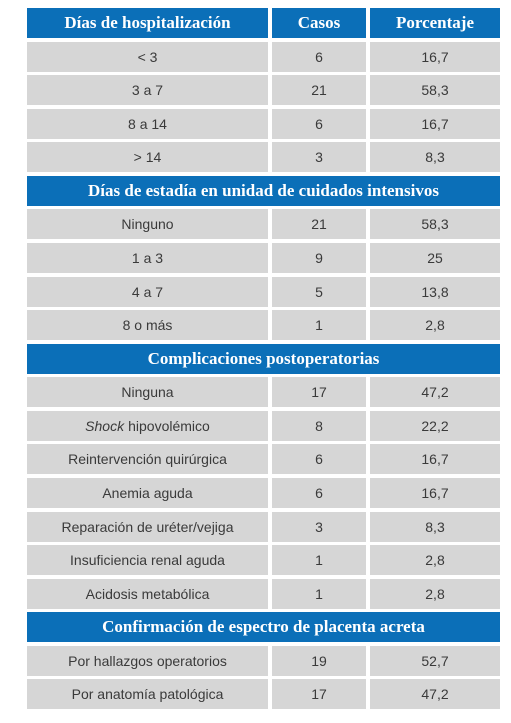 This screenshot has width=511, height=723. I want to click on cell-text: Reparación de uréter/vejiga, so click(147, 526).